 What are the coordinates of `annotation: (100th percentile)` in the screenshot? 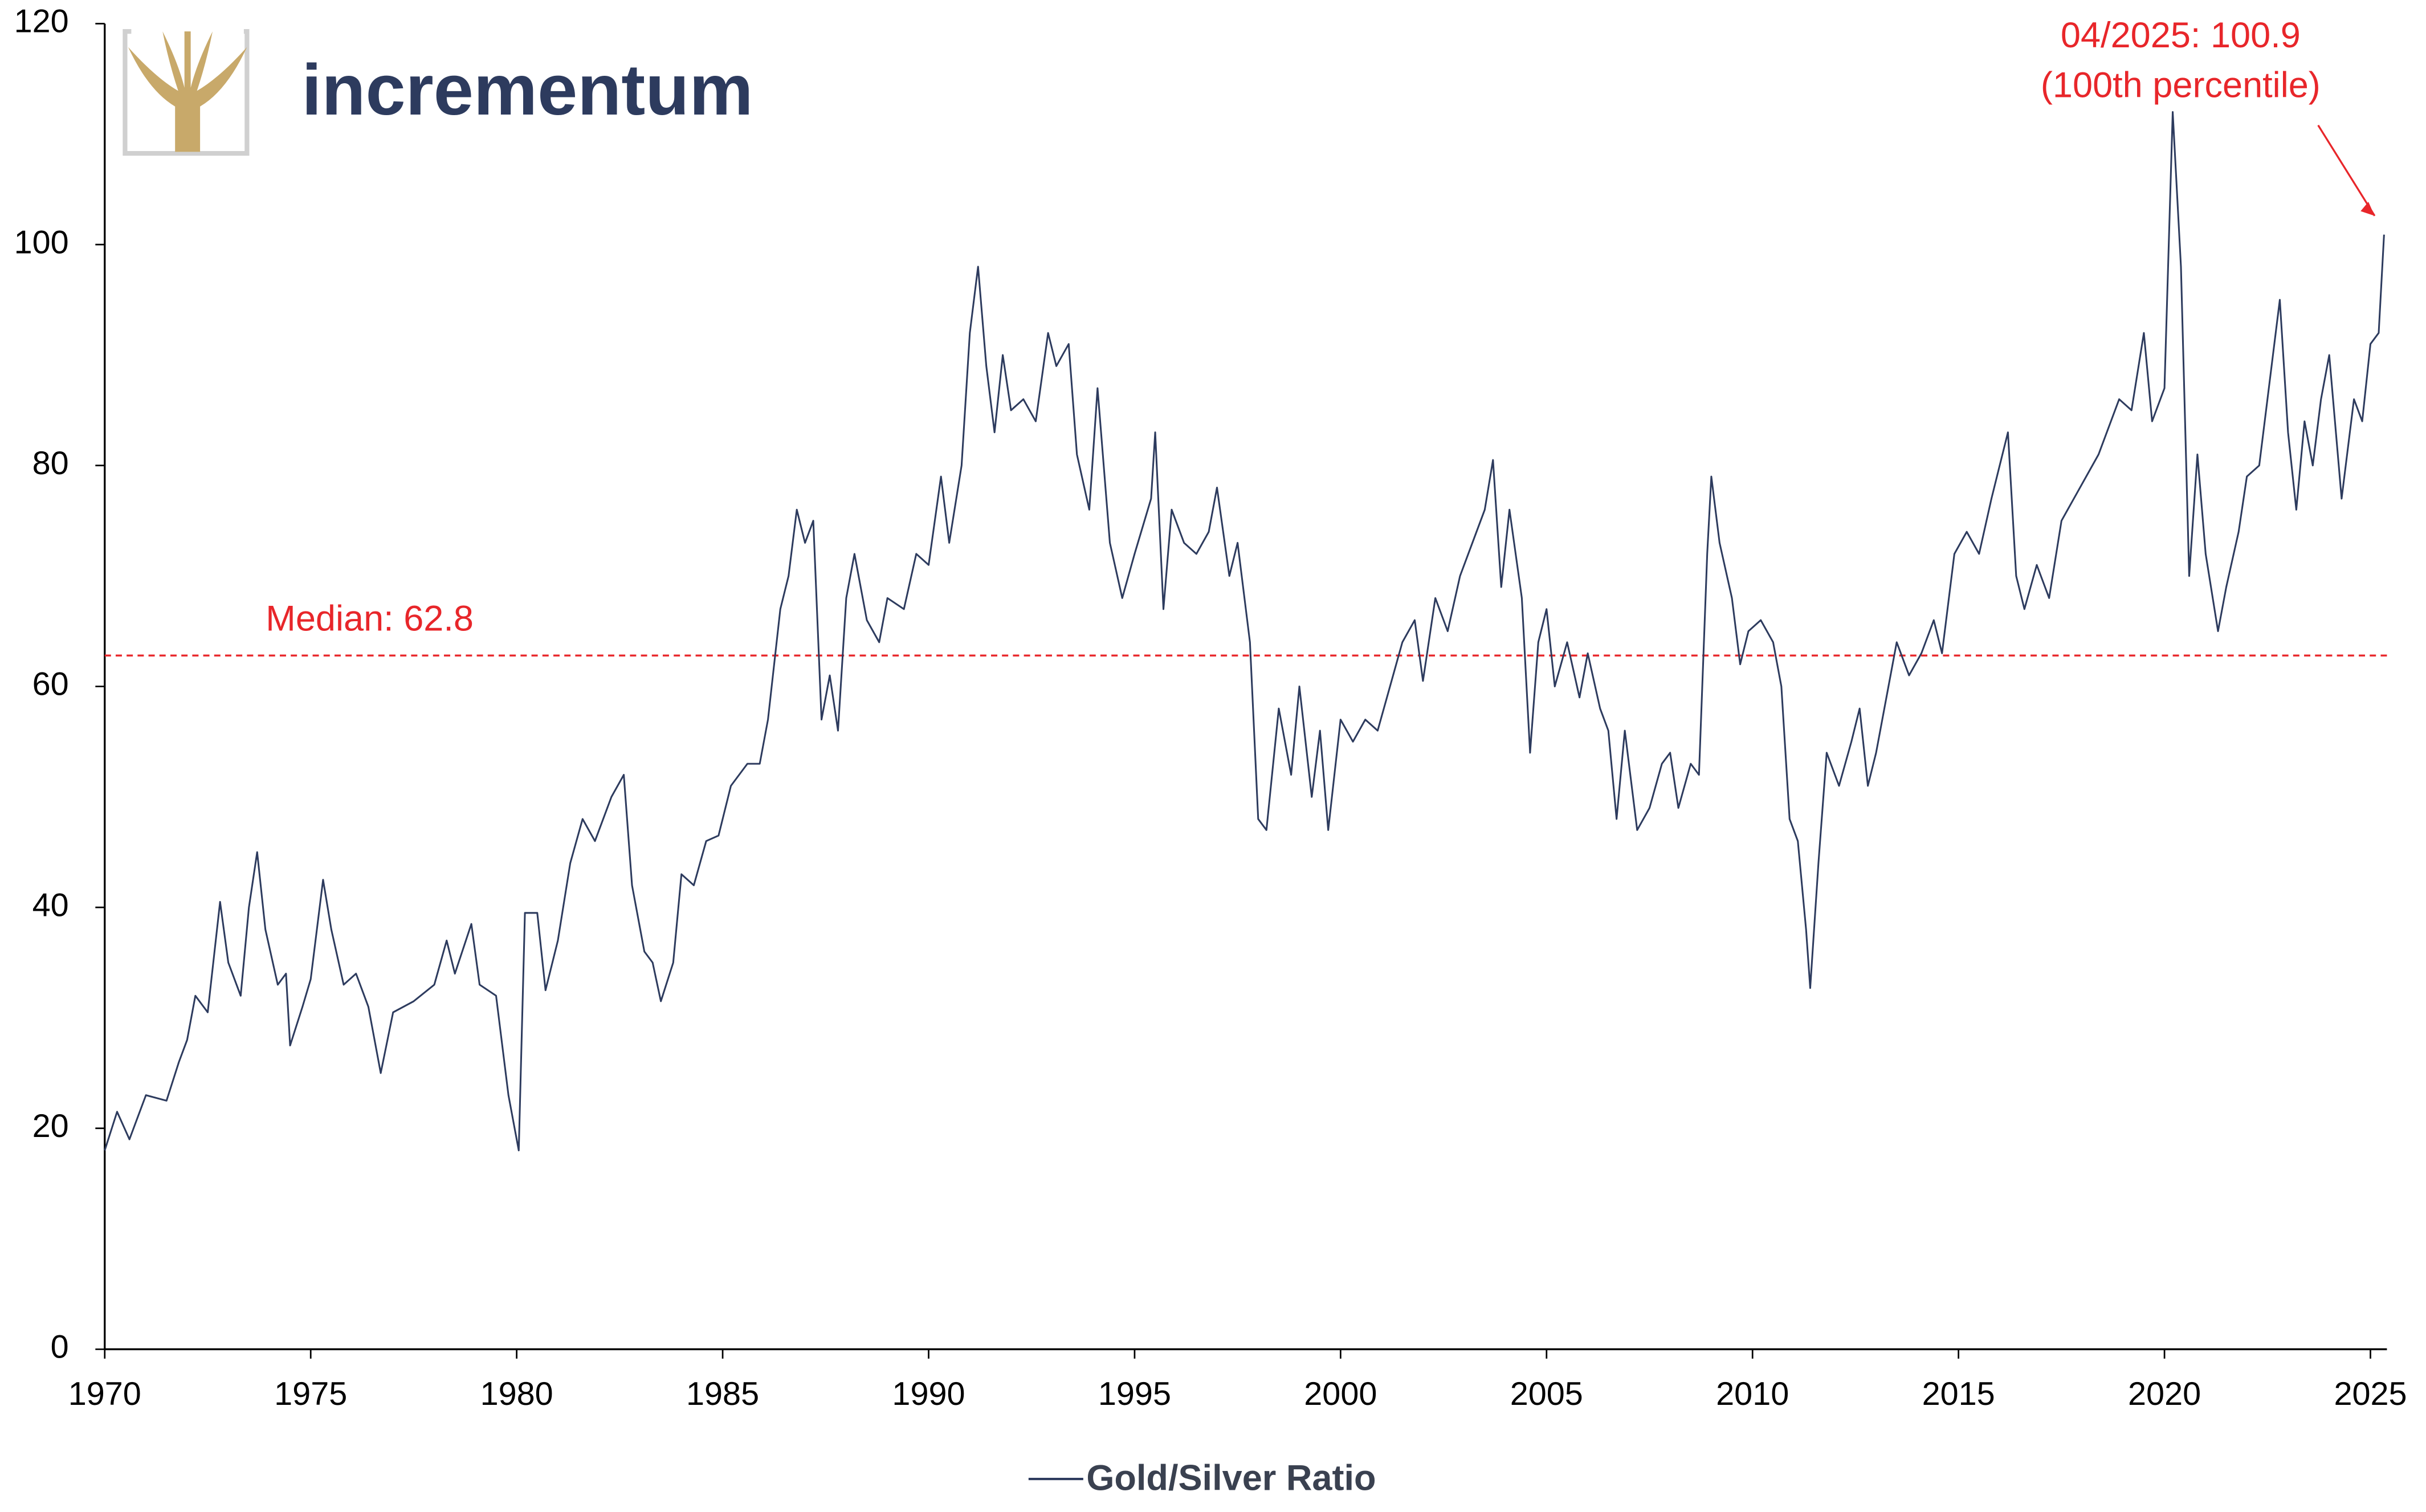 It's located at (2181, 85).